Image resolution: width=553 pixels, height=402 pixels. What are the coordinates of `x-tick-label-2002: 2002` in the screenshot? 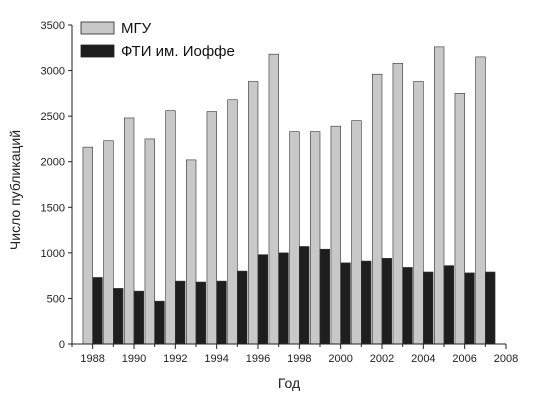 It's located at (382, 359).